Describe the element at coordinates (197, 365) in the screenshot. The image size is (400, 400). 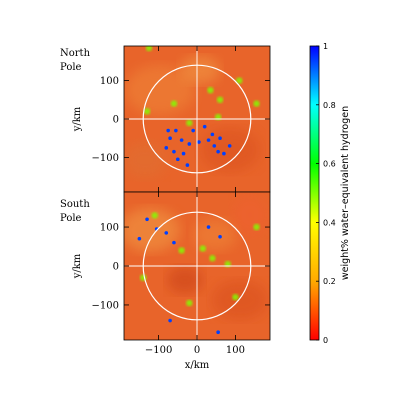
I see `x-axis-label: x/km` at that location.